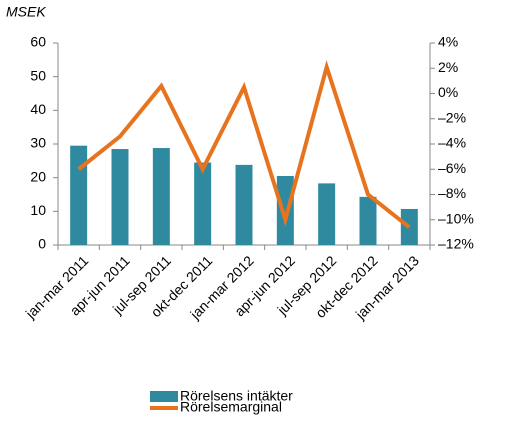 The width and height of the screenshot is (509, 426). I want to click on y-tick-label: 50, so click(38, 75).